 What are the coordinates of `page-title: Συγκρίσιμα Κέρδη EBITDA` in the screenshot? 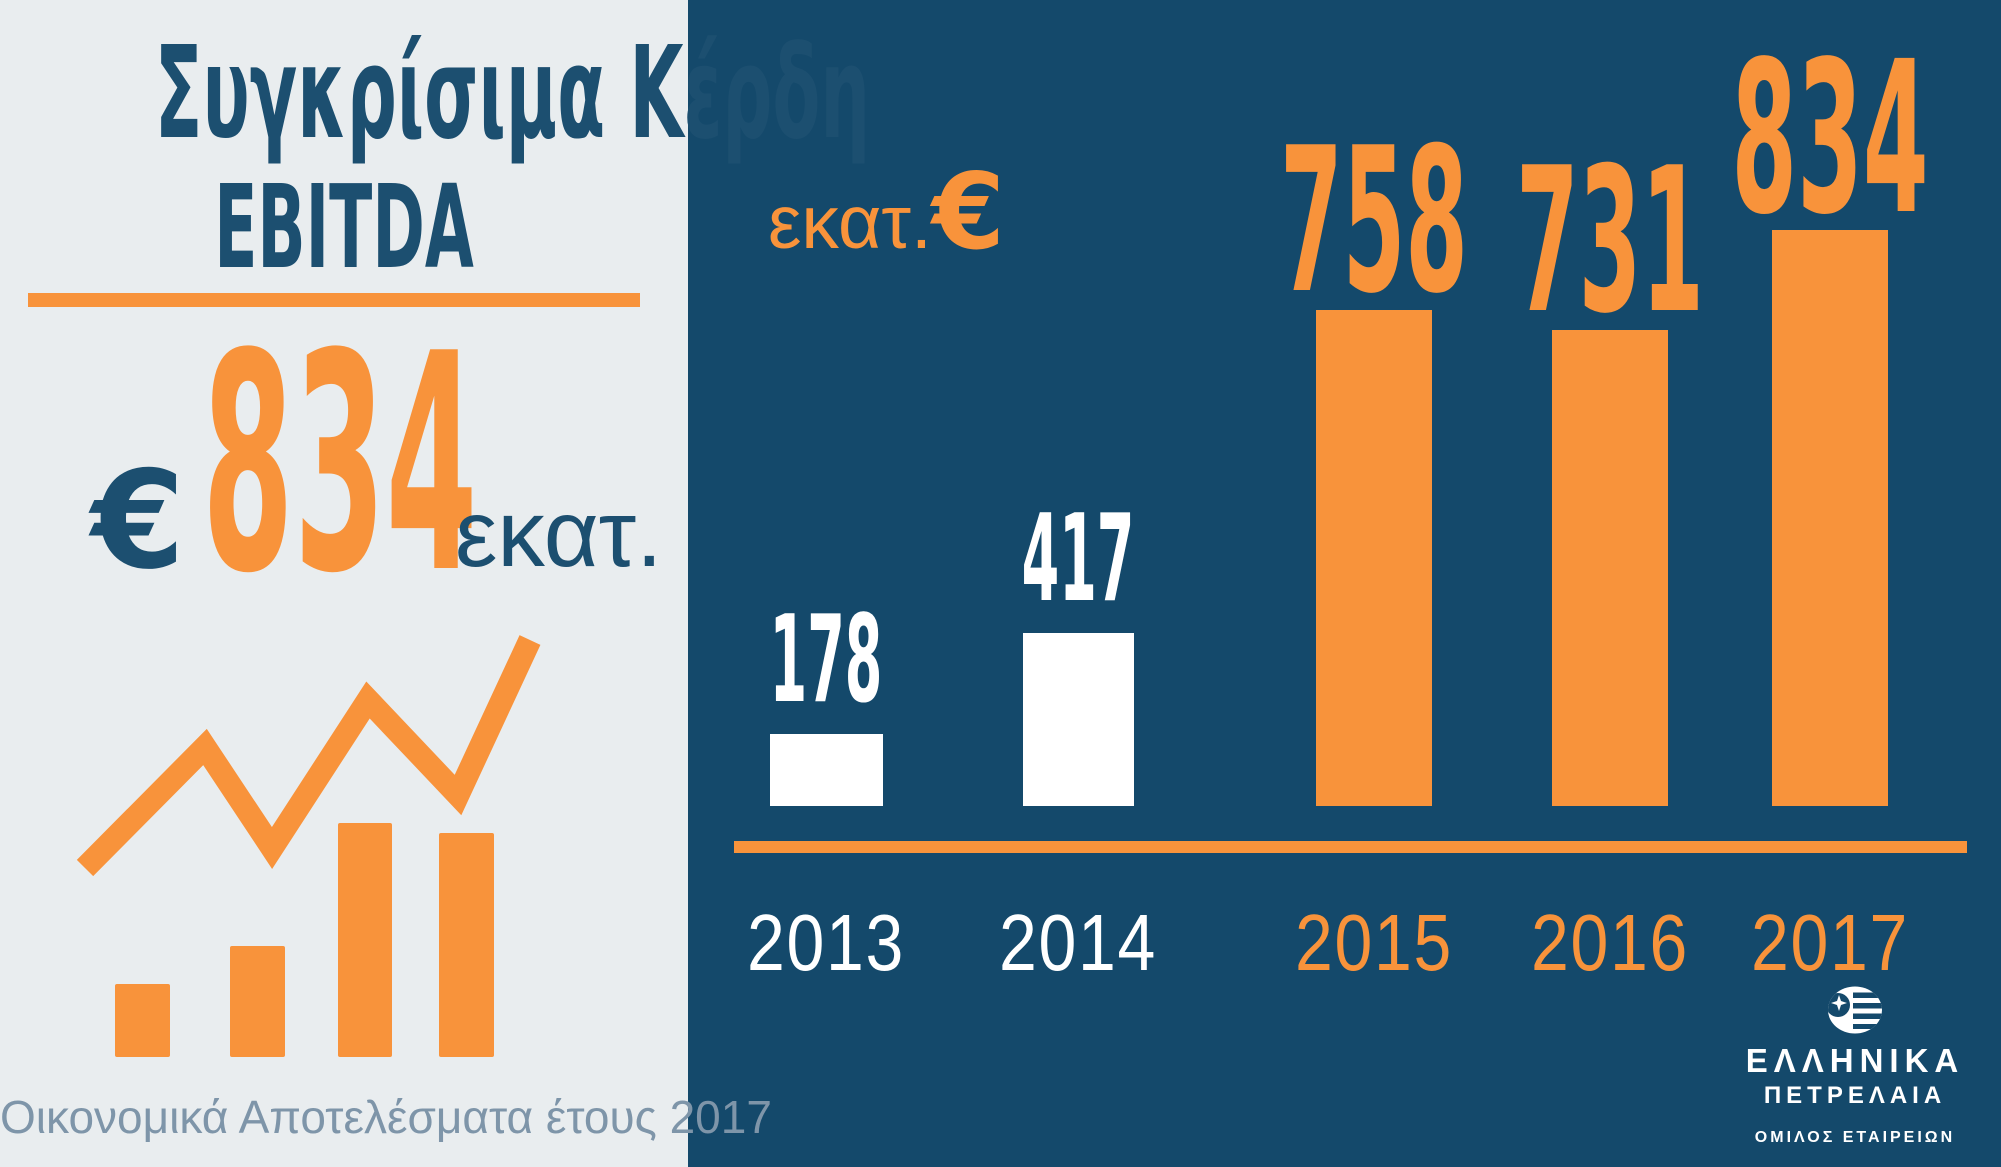 It's located at (435, 157).